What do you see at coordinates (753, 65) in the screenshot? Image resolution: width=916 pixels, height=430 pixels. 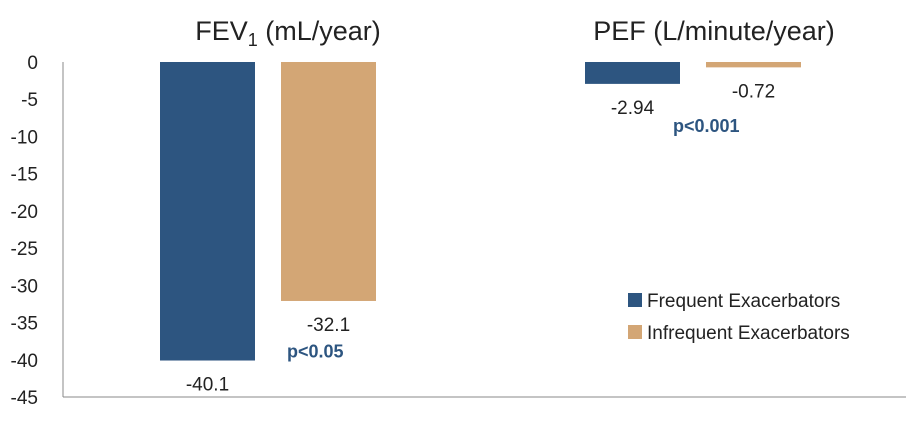 I see `bar-2-infrequent-exacerbators` at bounding box center [753, 65].